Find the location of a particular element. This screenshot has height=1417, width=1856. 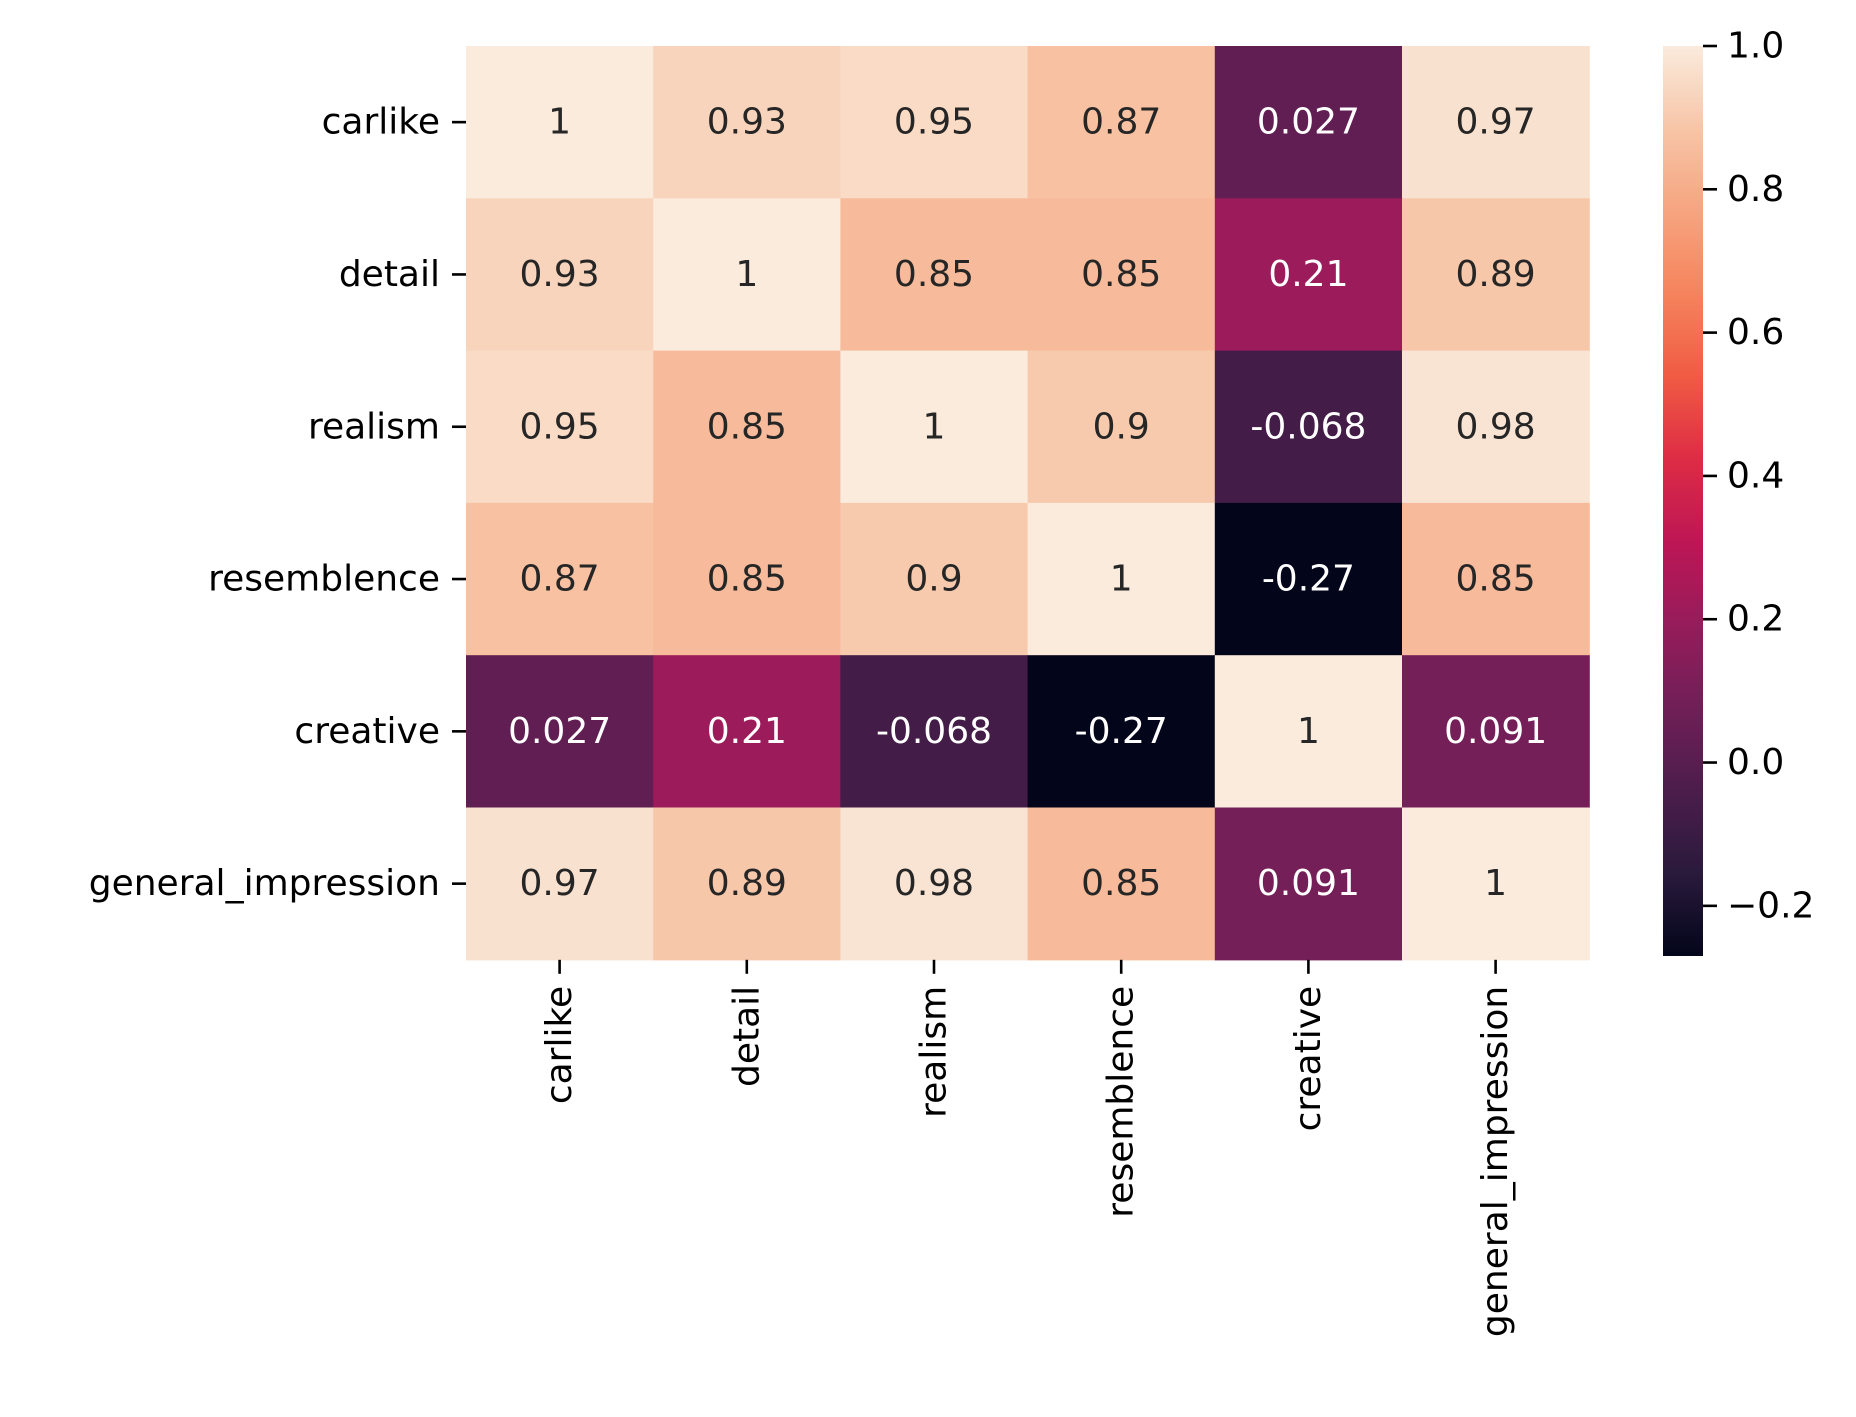

heatmap-cell-resemblence-carlike is located at coordinates (560, 579).